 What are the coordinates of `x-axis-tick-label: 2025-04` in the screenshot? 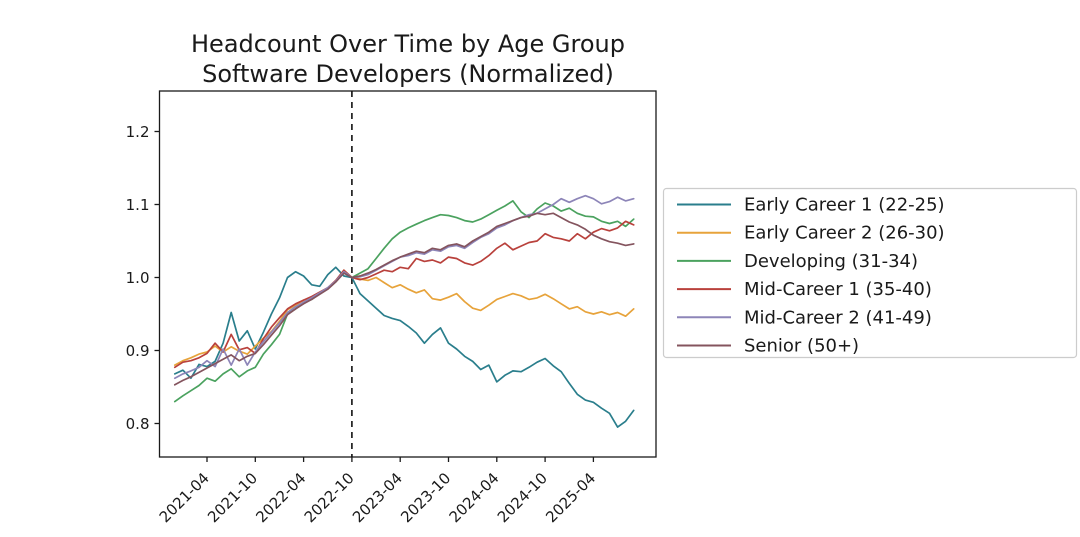 It's located at (570, 497).